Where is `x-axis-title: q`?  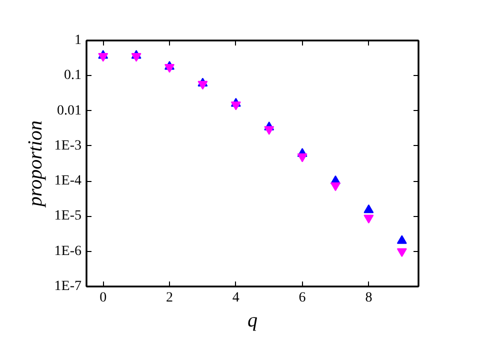
x-axis-title: q is located at coordinates (253, 321).